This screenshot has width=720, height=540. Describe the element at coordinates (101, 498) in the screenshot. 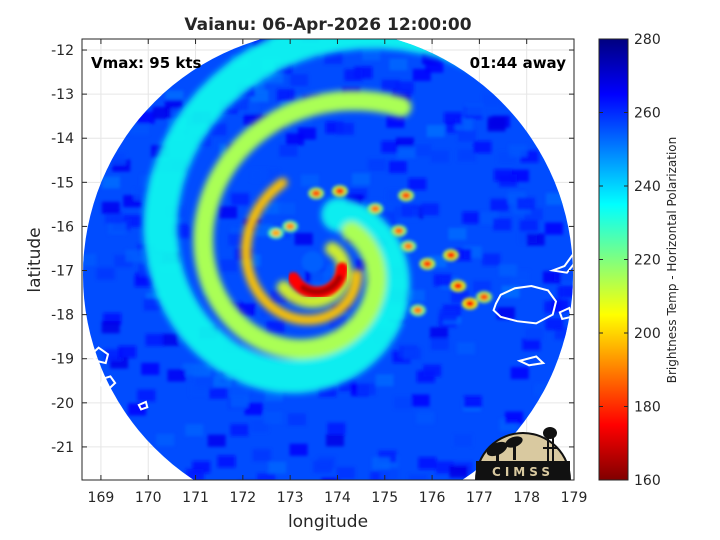

I see `x-tick-label: 169` at that location.